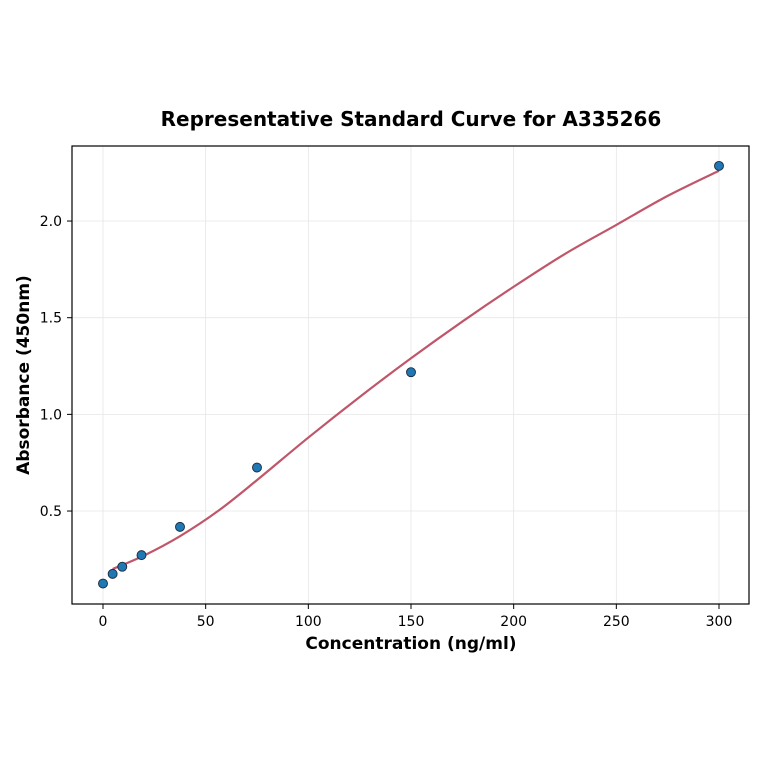  What do you see at coordinates (51, 415) in the screenshot?
I see `y-tick-label: 1.0` at bounding box center [51, 415].